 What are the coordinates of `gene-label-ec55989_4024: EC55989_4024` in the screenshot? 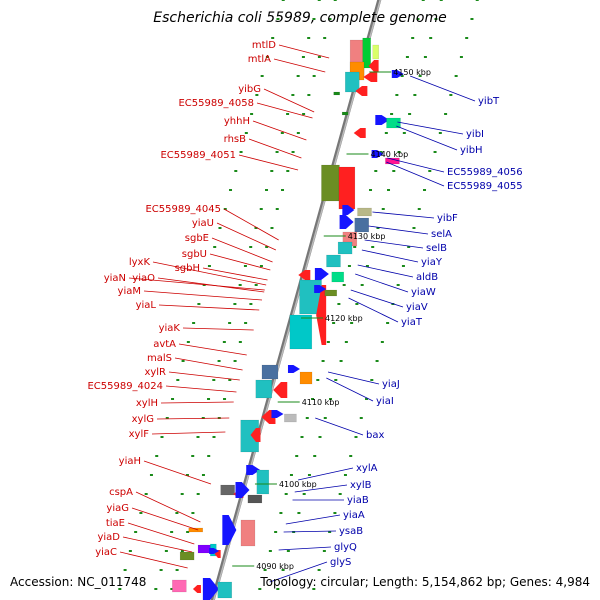 It's located at (125, 386).